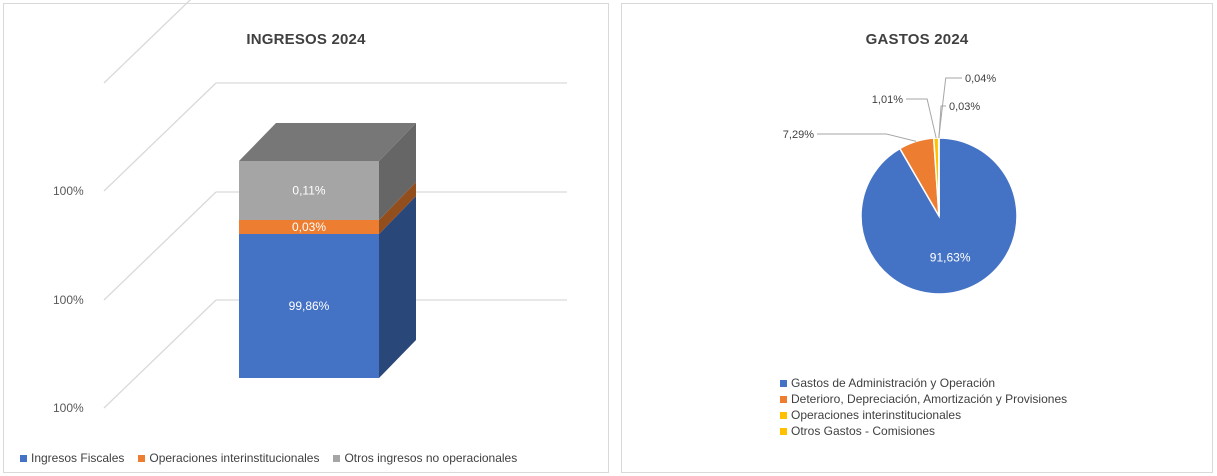  What do you see at coordinates (337, 458) in the screenshot?
I see `legend-swatch-gray` at bounding box center [337, 458].